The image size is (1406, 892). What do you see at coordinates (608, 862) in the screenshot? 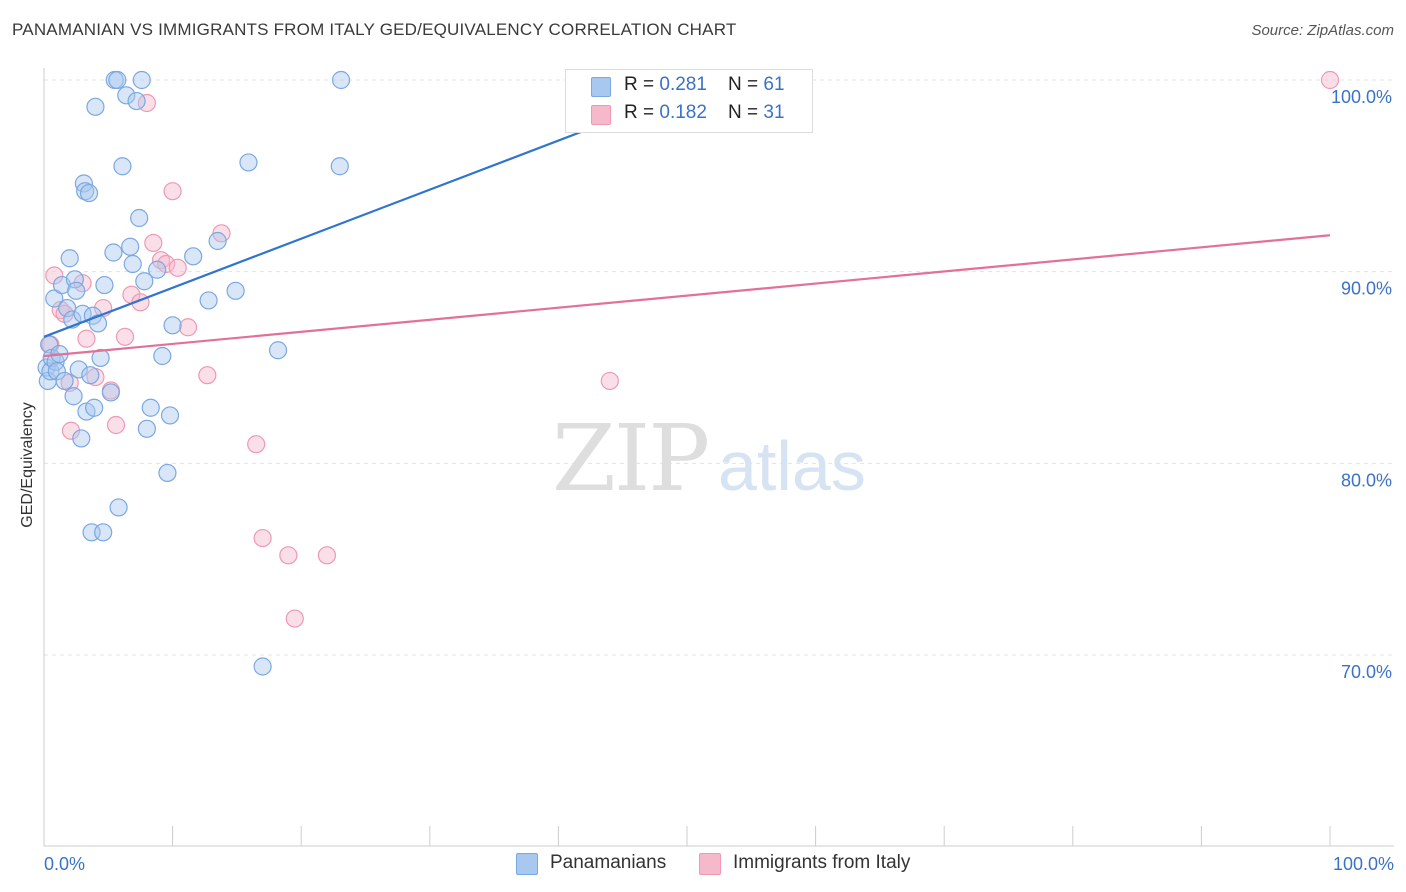
I see `legend-label: Panamanians` at bounding box center [608, 862].